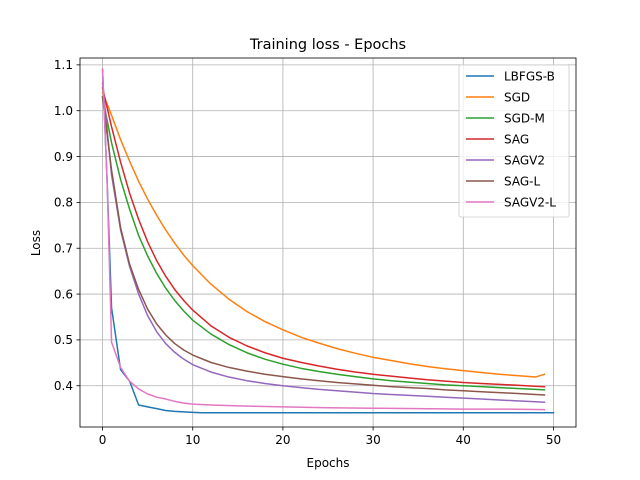  What do you see at coordinates (63, 157) in the screenshot?
I see `y-tick-label: 0.9` at bounding box center [63, 157].